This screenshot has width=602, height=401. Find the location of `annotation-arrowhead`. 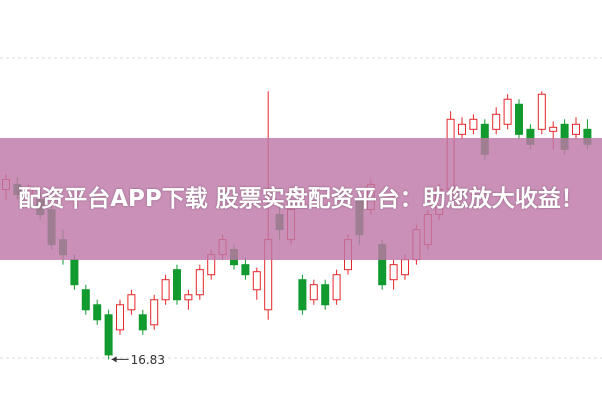

annotation-arrowhead is located at coordinates (114, 359).